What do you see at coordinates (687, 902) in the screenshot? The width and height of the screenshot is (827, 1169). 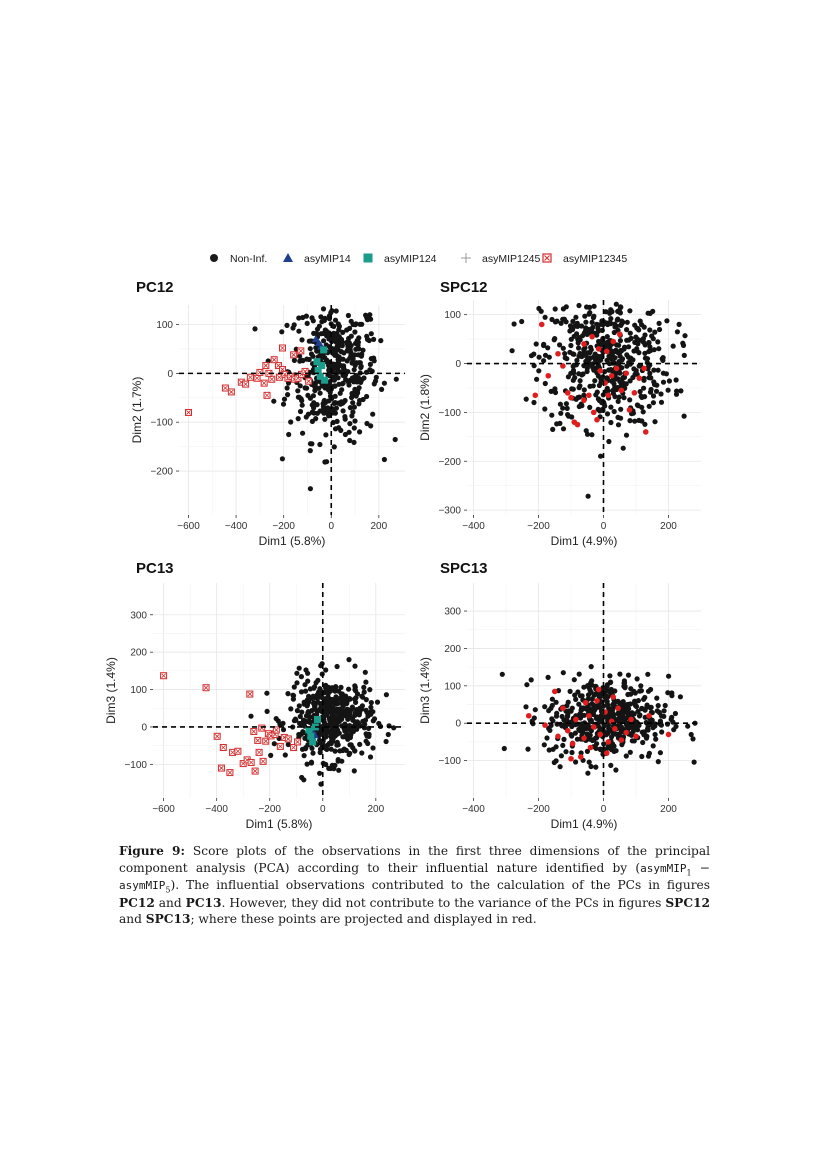 I see `caption-ref-spc12: SPC12` at bounding box center [687, 902].